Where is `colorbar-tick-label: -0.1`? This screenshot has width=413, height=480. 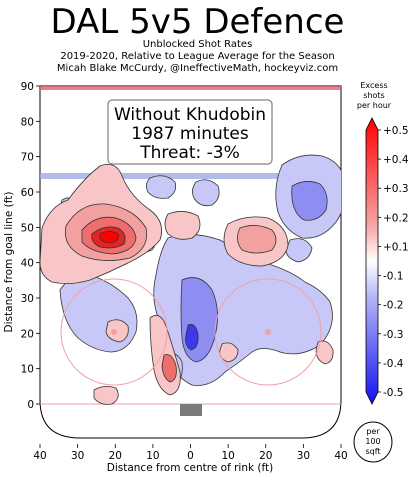 colorbar-tick-label: -0.1 is located at coordinates (393, 277).